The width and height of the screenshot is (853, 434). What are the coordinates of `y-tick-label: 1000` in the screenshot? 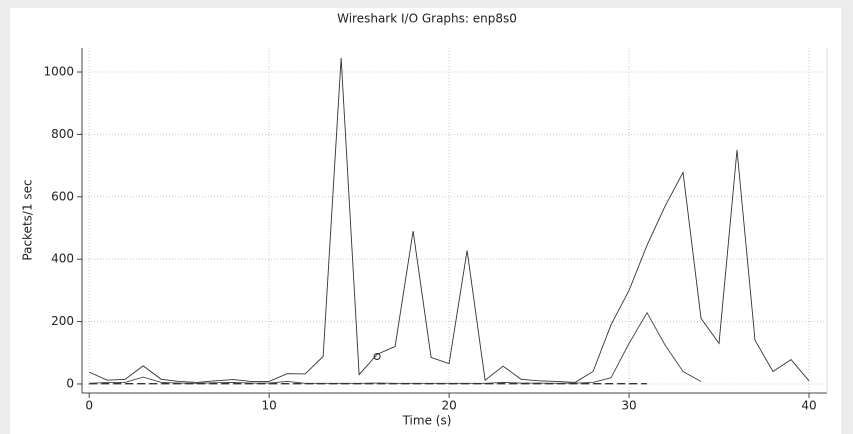 It's located at (58, 72).